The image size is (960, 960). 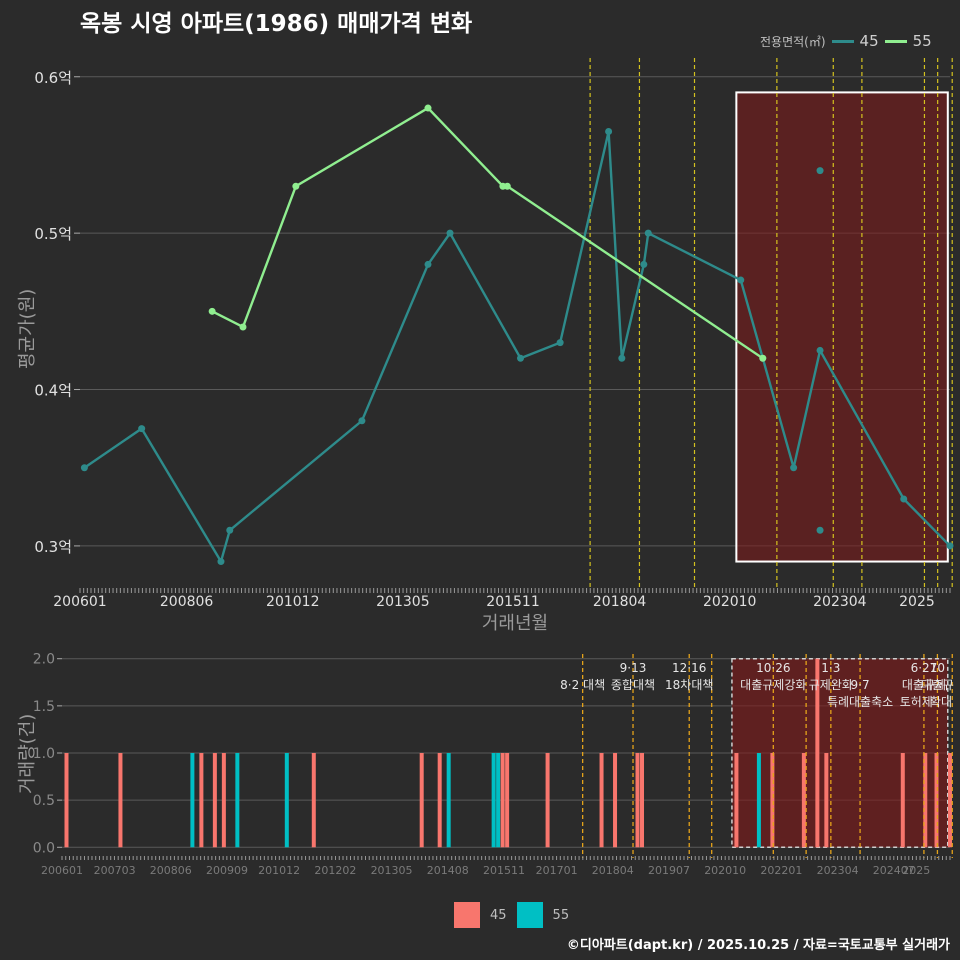 What do you see at coordinates (27, 753) in the screenshot?
I see `volume-y-axis-label: 거래량(건)` at bounding box center [27, 753].